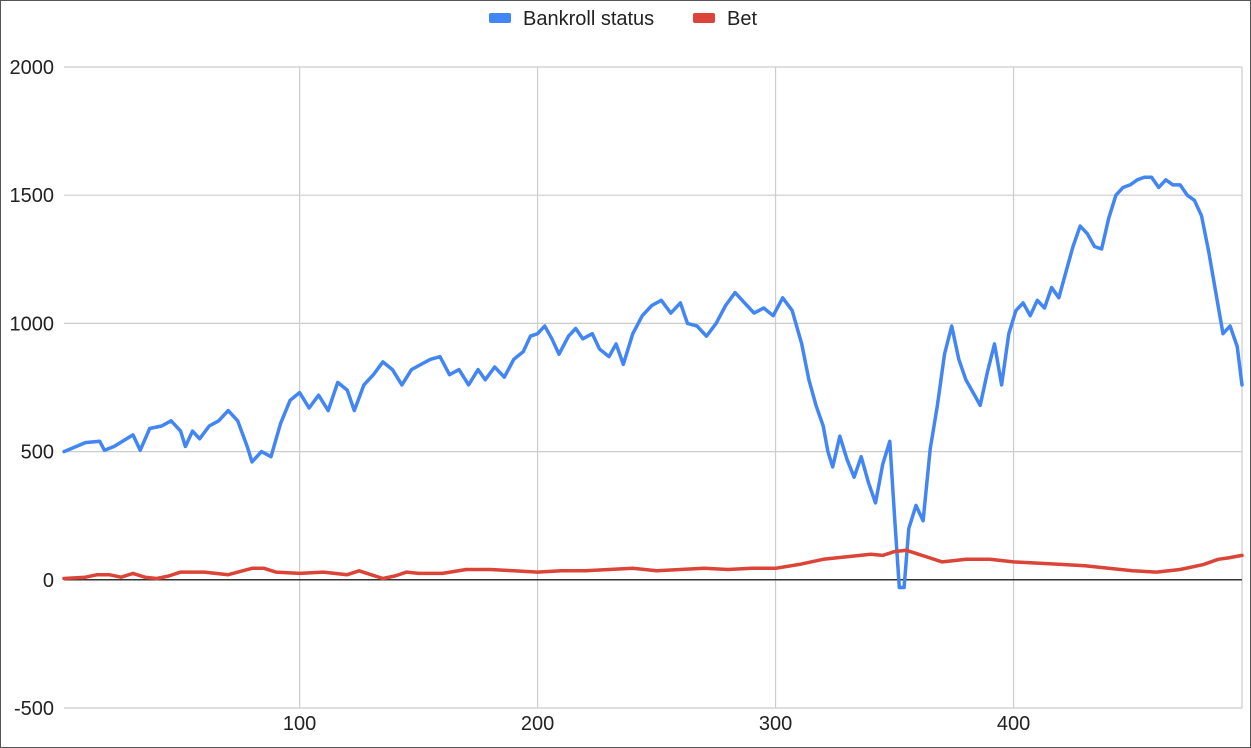  I want to click on x-tick-label: 100, so click(299, 724).